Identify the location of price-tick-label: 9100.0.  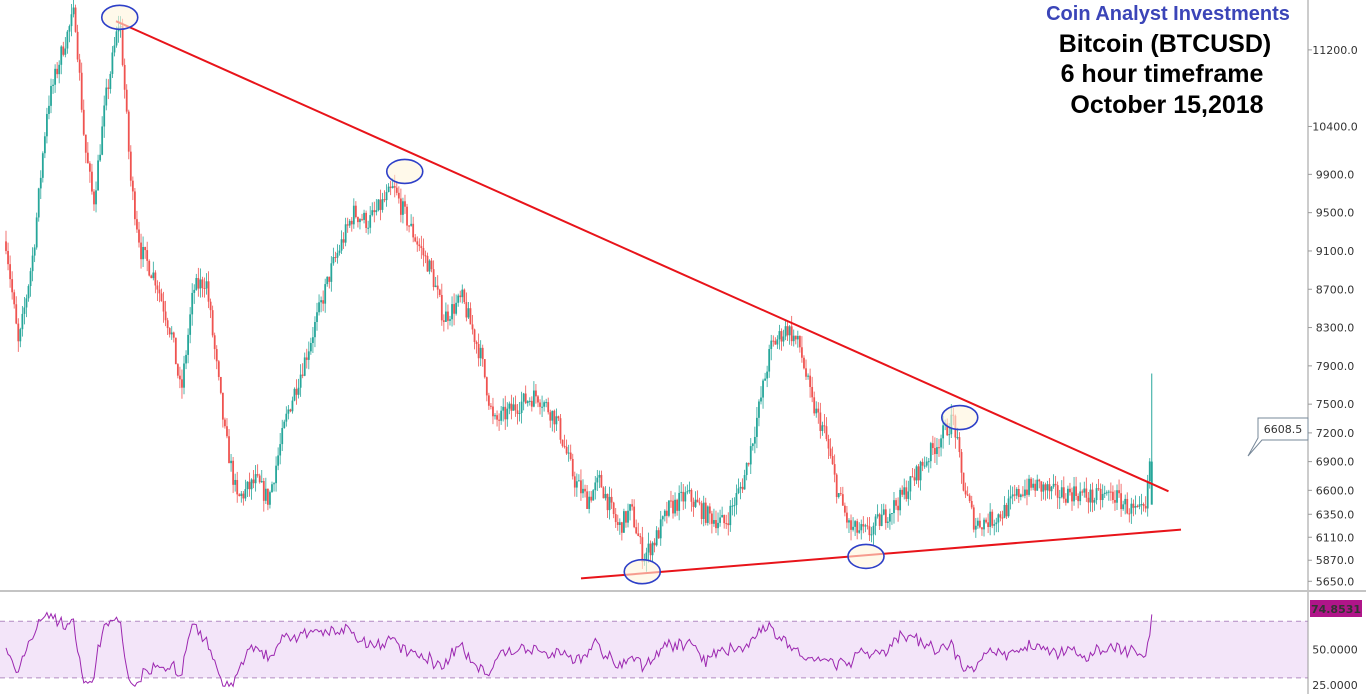
(1335, 251).